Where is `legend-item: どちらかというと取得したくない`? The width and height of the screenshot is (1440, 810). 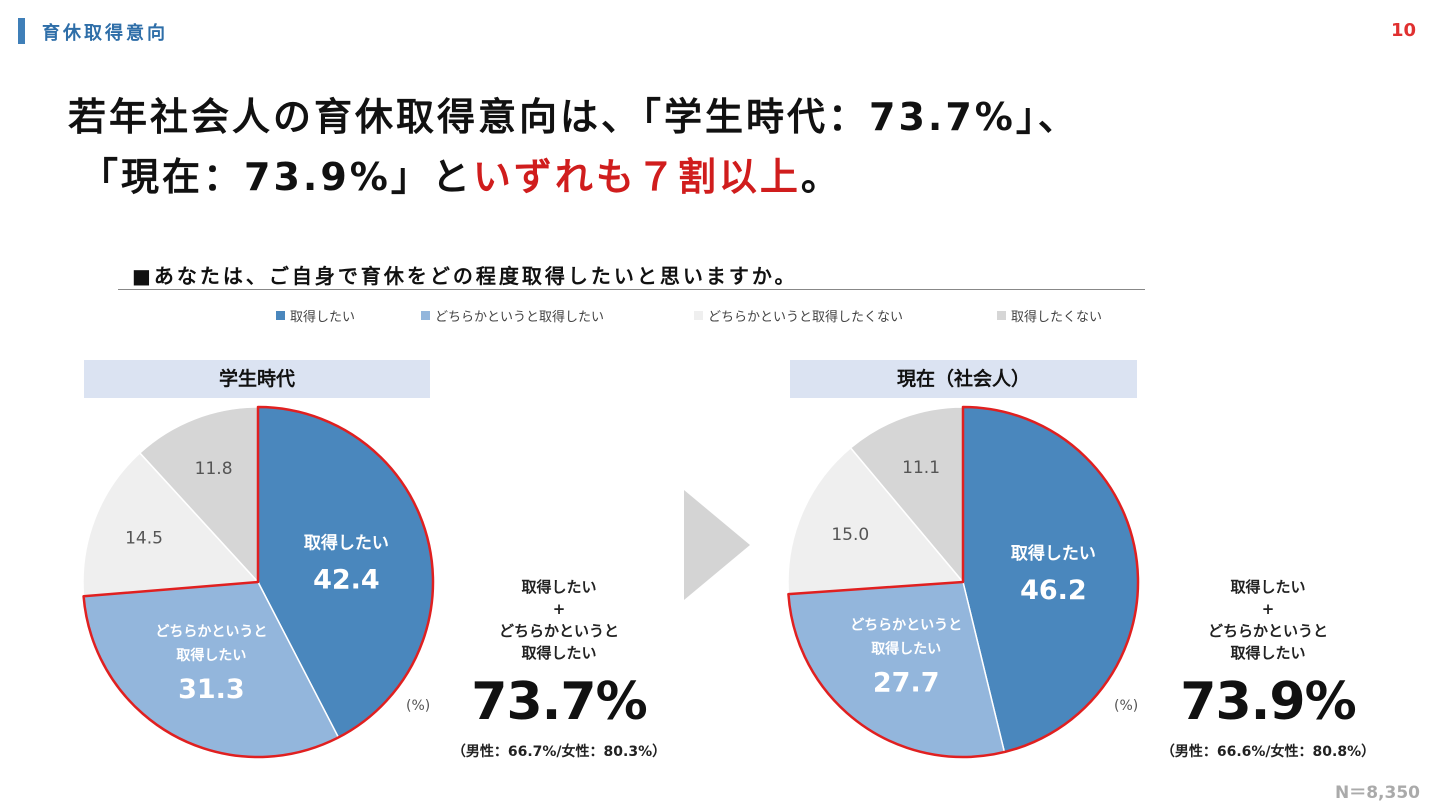 legend-item: どちらかというと取得したくない is located at coordinates (798, 315).